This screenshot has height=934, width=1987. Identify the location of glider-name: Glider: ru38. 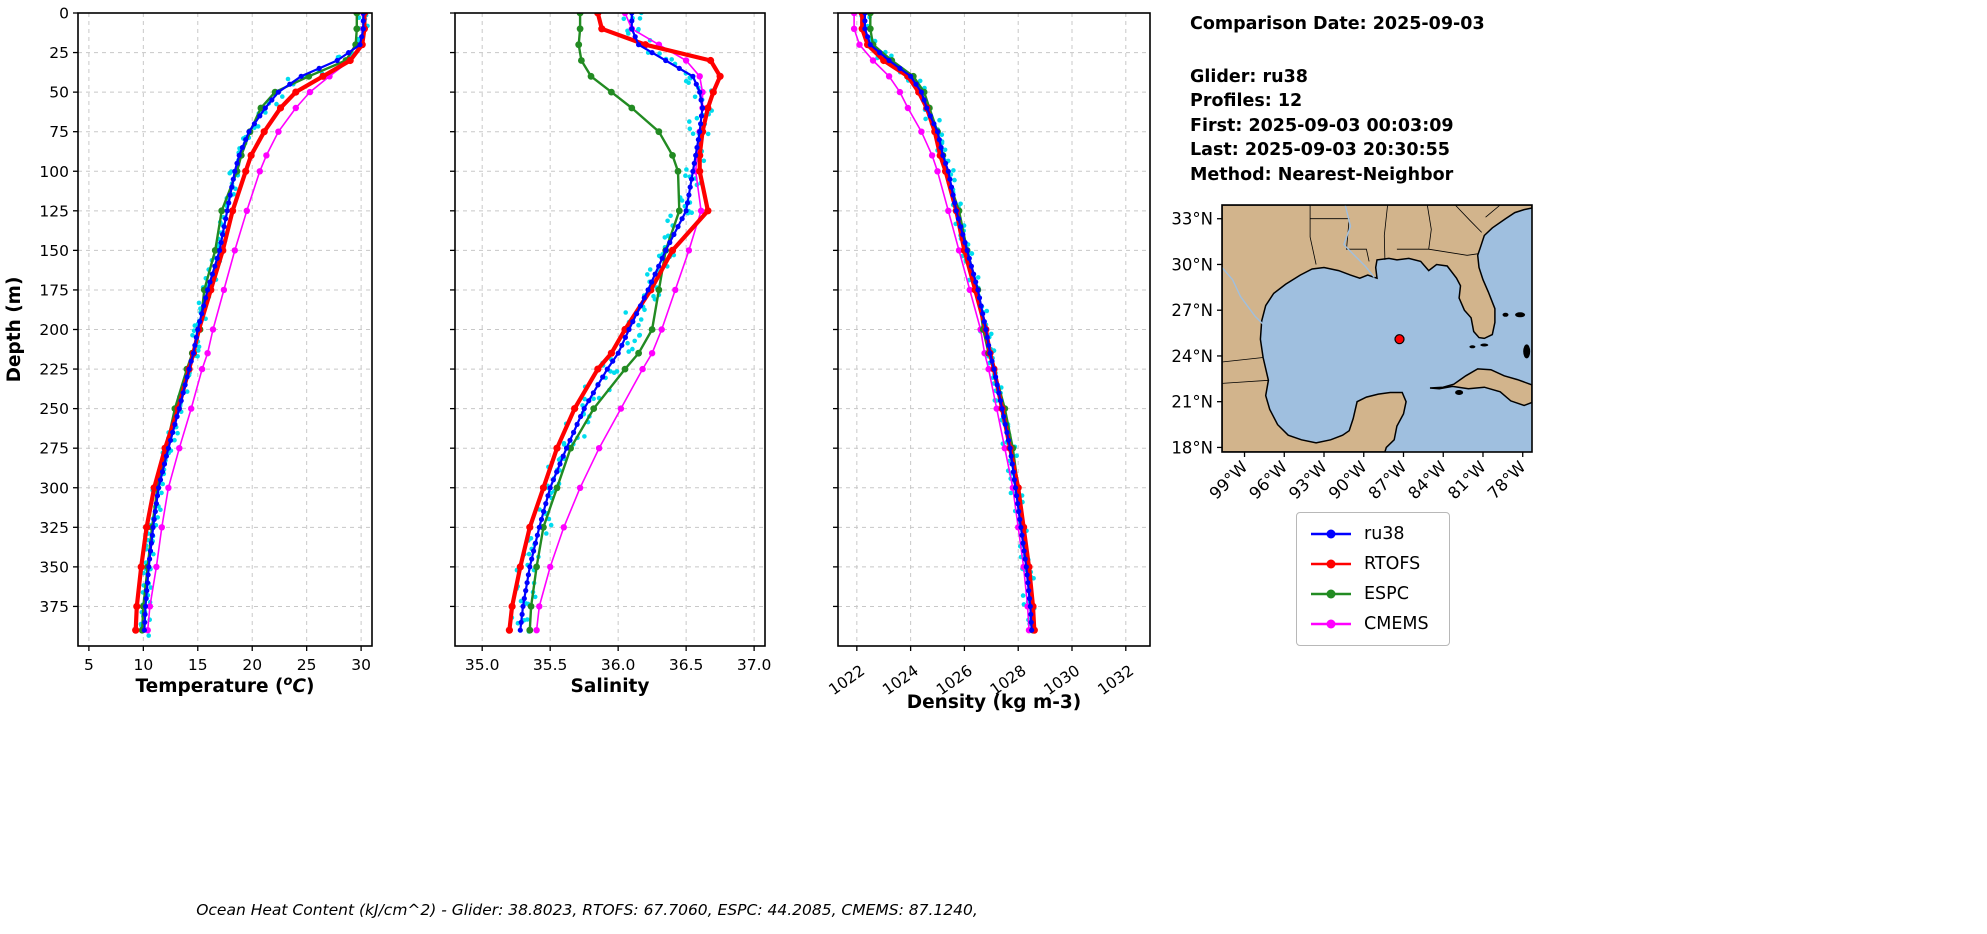
(1249, 76).